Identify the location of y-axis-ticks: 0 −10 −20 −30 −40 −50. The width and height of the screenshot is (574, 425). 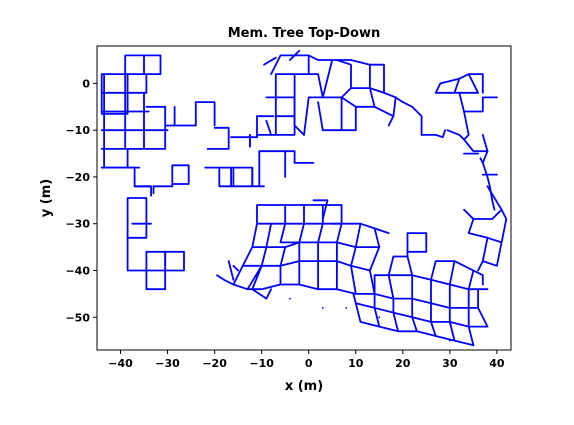
(81, 200).